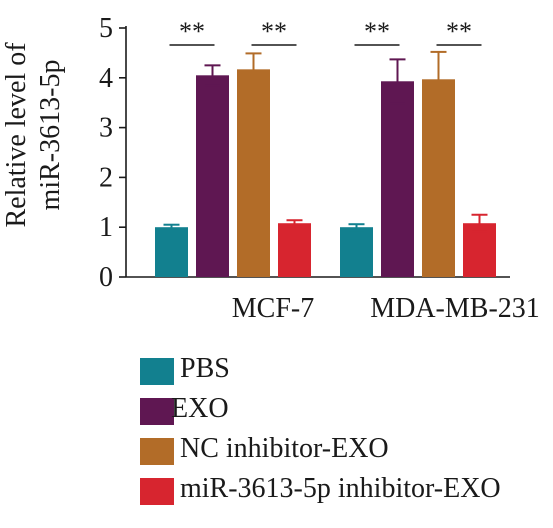 This screenshot has width=553, height=528. I want to click on y-axis-label-line: Relative level of, so click(16, 135).